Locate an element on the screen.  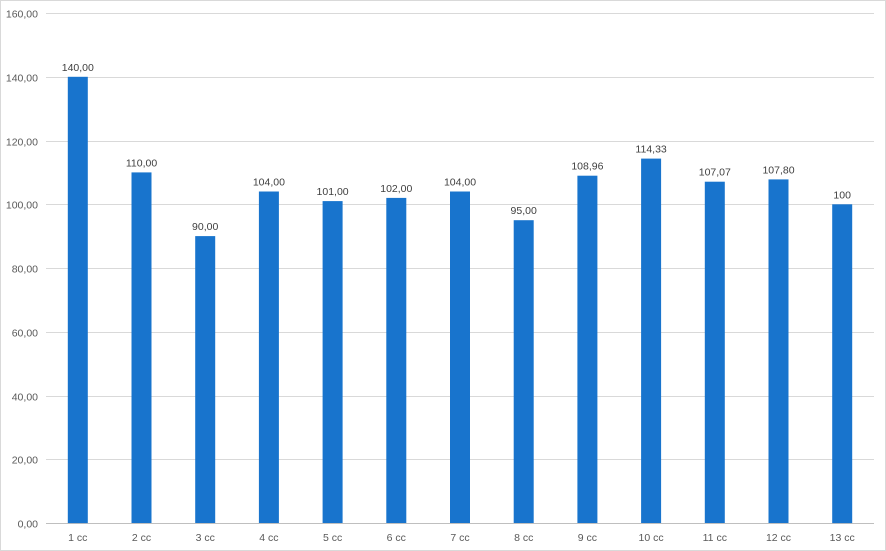
data-label: 101,00 is located at coordinates (333, 192).